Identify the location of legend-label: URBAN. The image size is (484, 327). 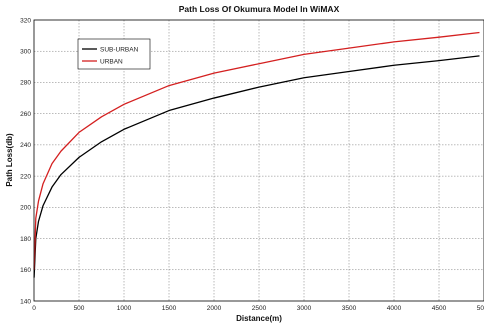
(111, 61).